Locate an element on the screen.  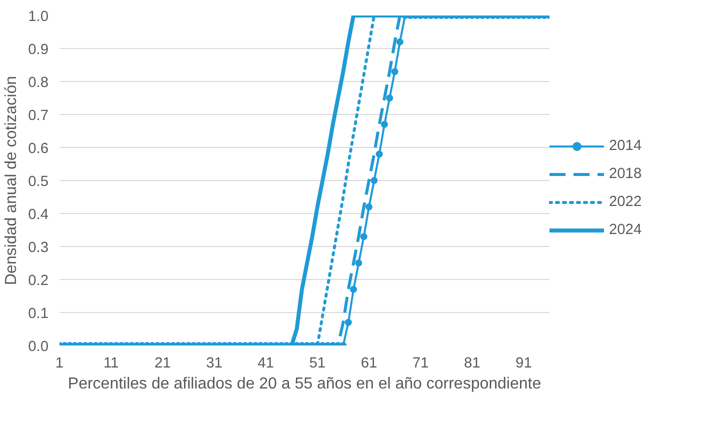
x-tick-label: 31 is located at coordinates (214, 364).